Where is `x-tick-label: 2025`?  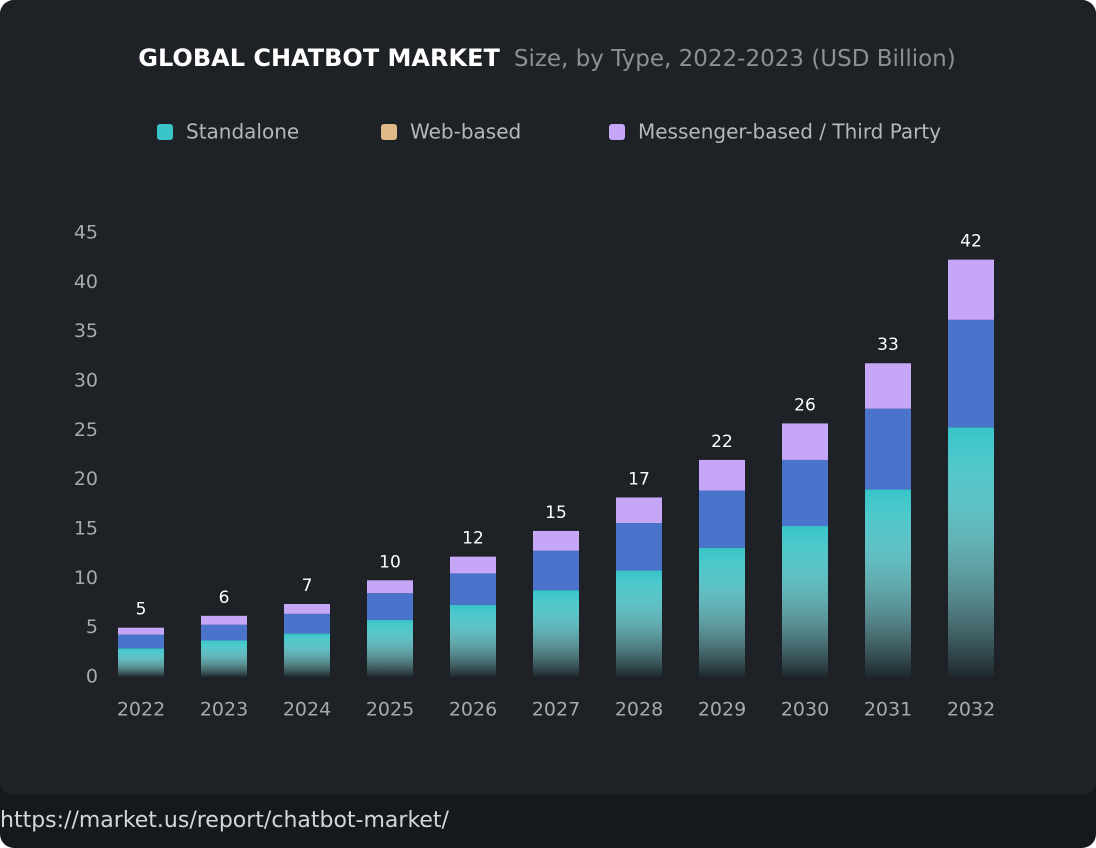
x-tick-label: 2025 is located at coordinates (390, 710).